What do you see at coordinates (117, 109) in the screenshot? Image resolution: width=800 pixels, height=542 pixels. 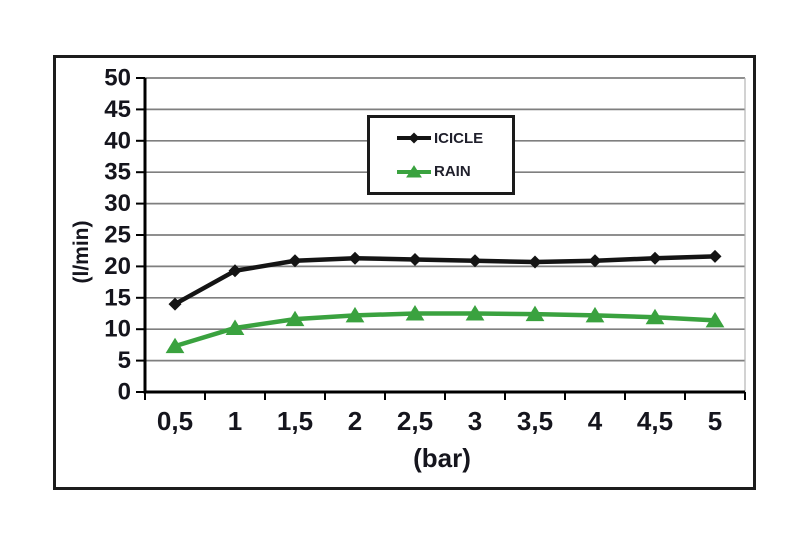 I see `y-tick-label: 45` at bounding box center [117, 109].